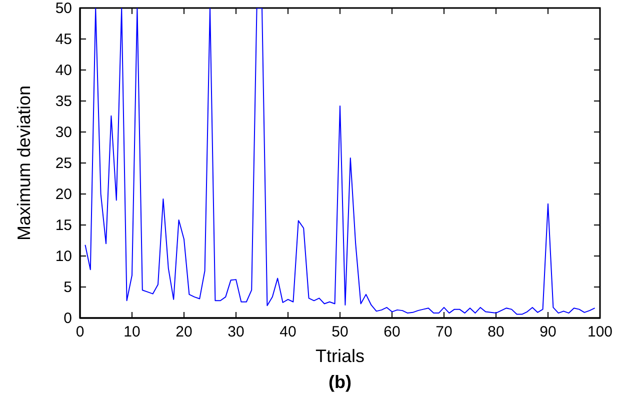 The height and width of the screenshot is (400, 628). I want to click on x-tick-label: 70, so click(444, 332).